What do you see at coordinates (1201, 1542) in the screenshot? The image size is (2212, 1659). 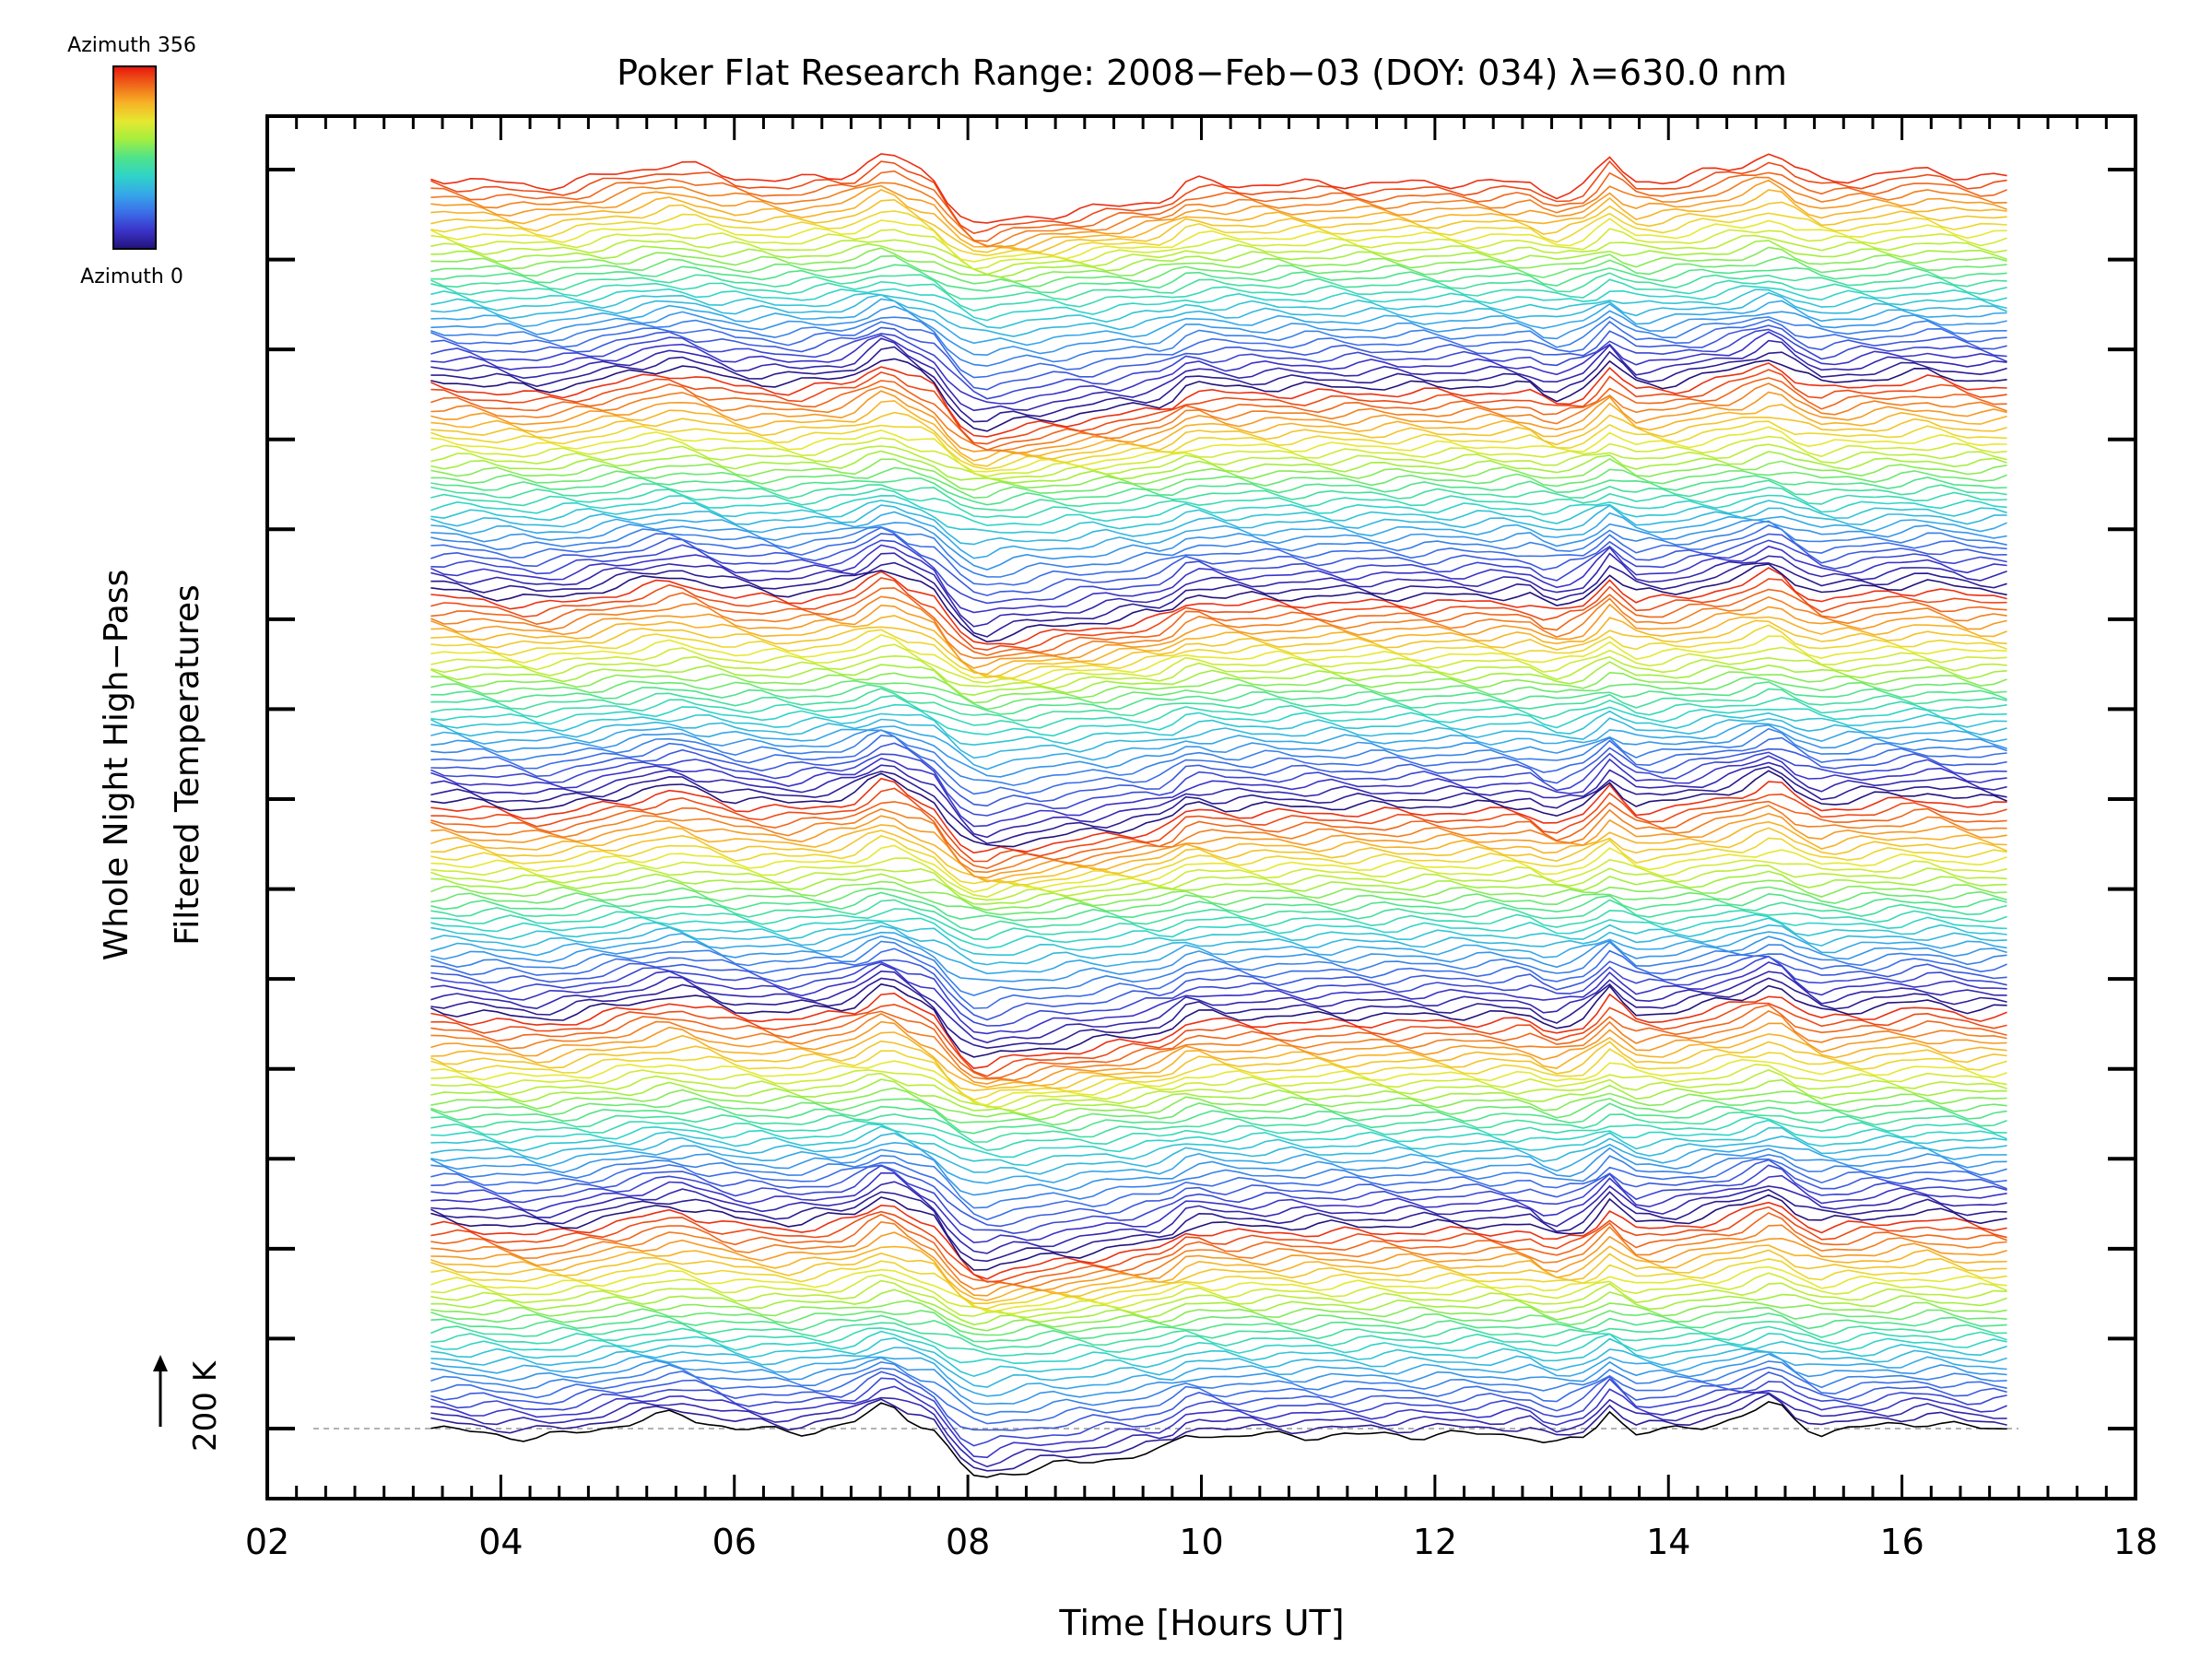 I see `x-tick-labels: 02 04 06 08 10 12 14 16 18` at bounding box center [1201, 1542].